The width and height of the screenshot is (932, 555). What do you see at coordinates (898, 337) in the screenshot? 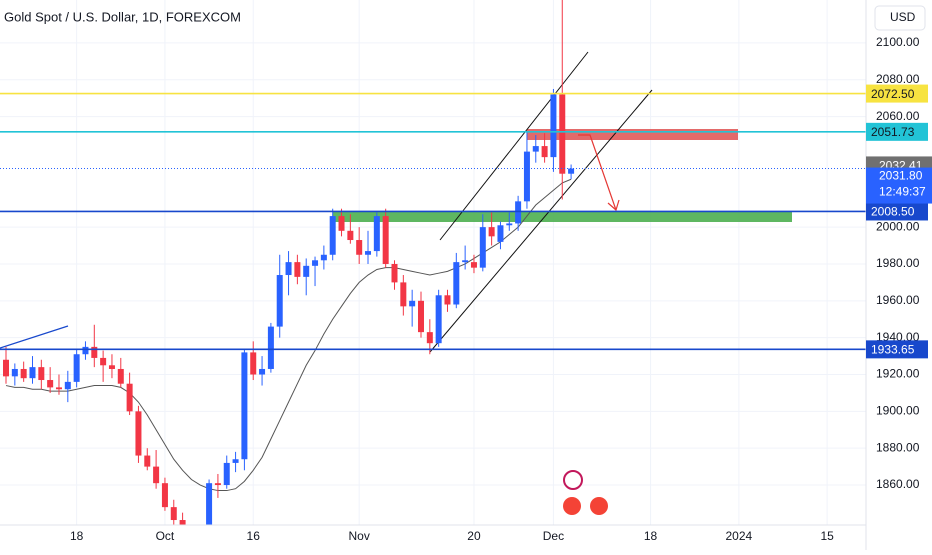
I see `y-tick-label: 1940.00` at bounding box center [898, 337].